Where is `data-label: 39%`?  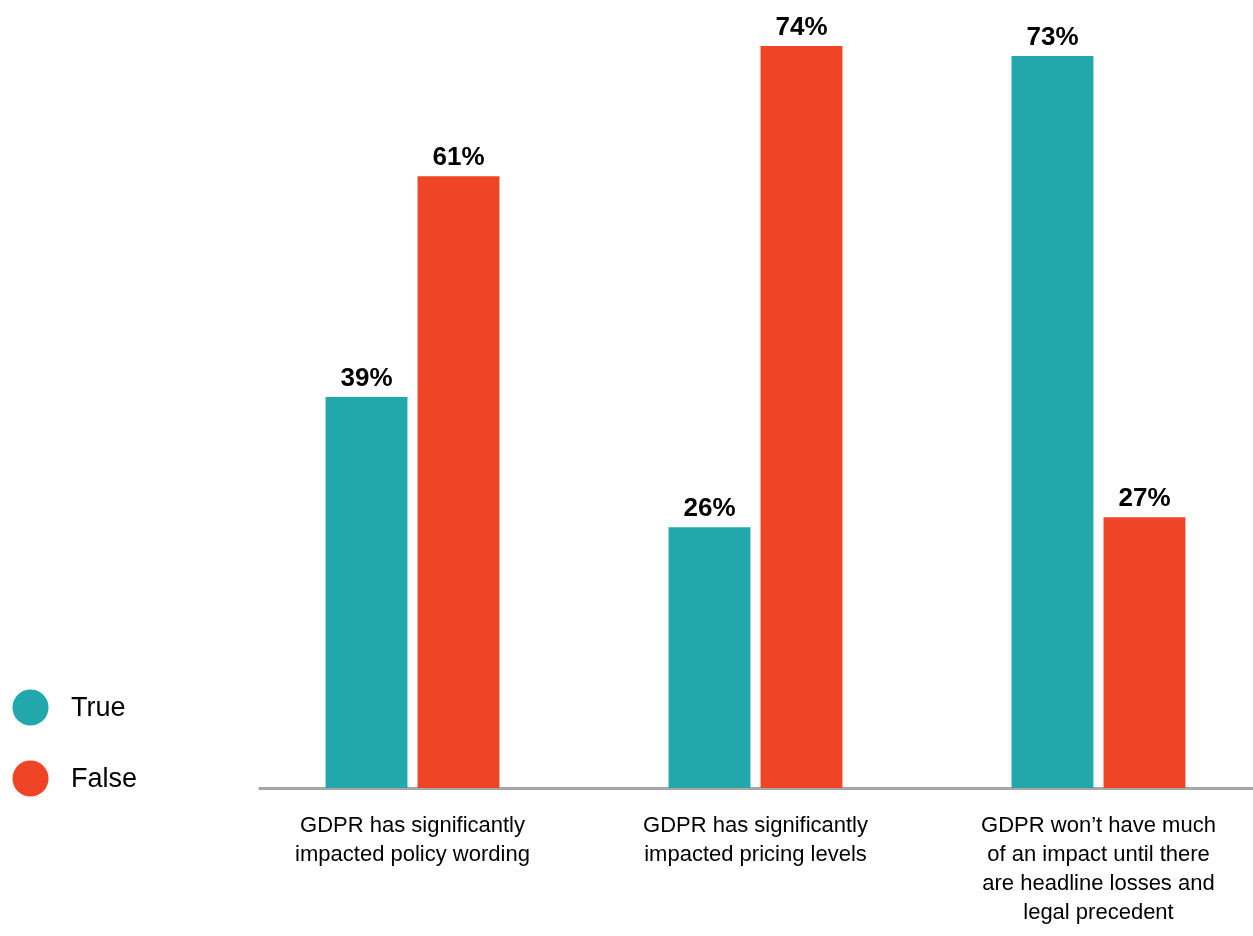 data-label: 39% is located at coordinates (366, 376).